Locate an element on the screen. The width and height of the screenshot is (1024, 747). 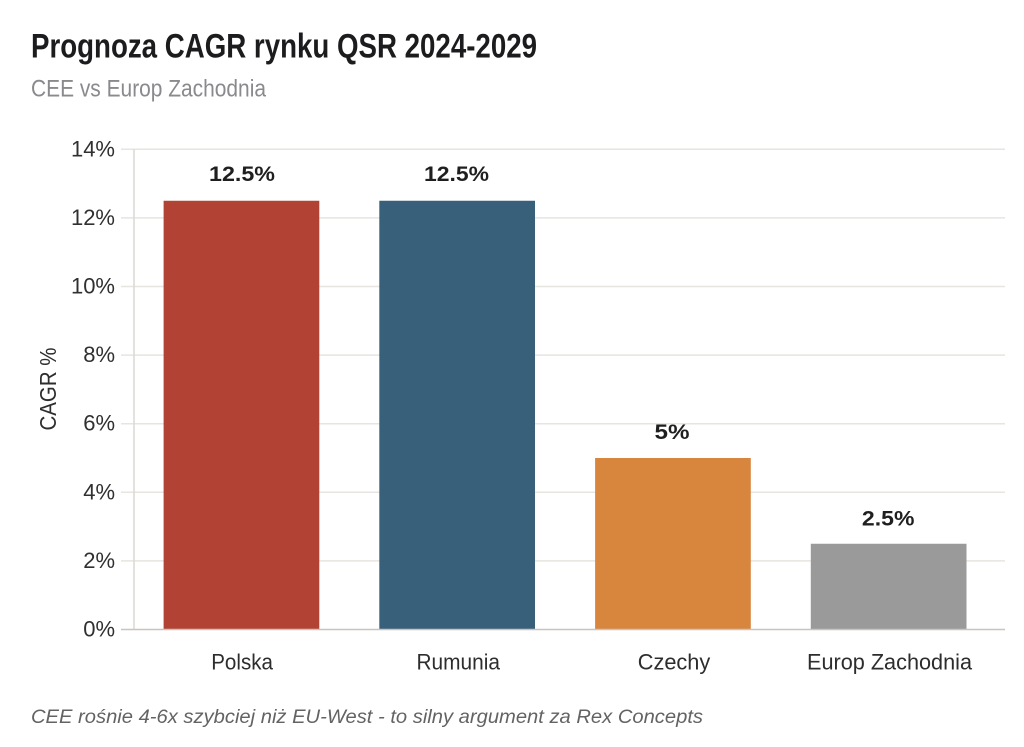
svg-text: Polska is located at coordinates (242, 662).